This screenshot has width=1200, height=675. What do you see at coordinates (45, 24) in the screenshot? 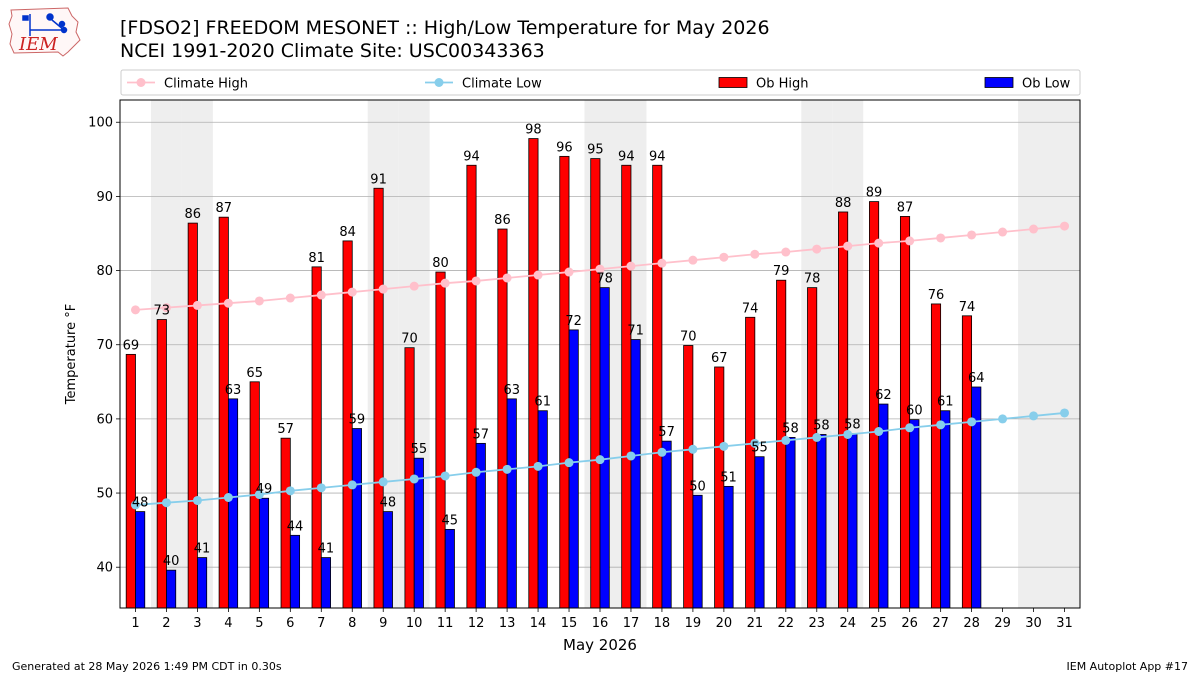
I see `weather-station-icon` at bounding box center [45, 24].